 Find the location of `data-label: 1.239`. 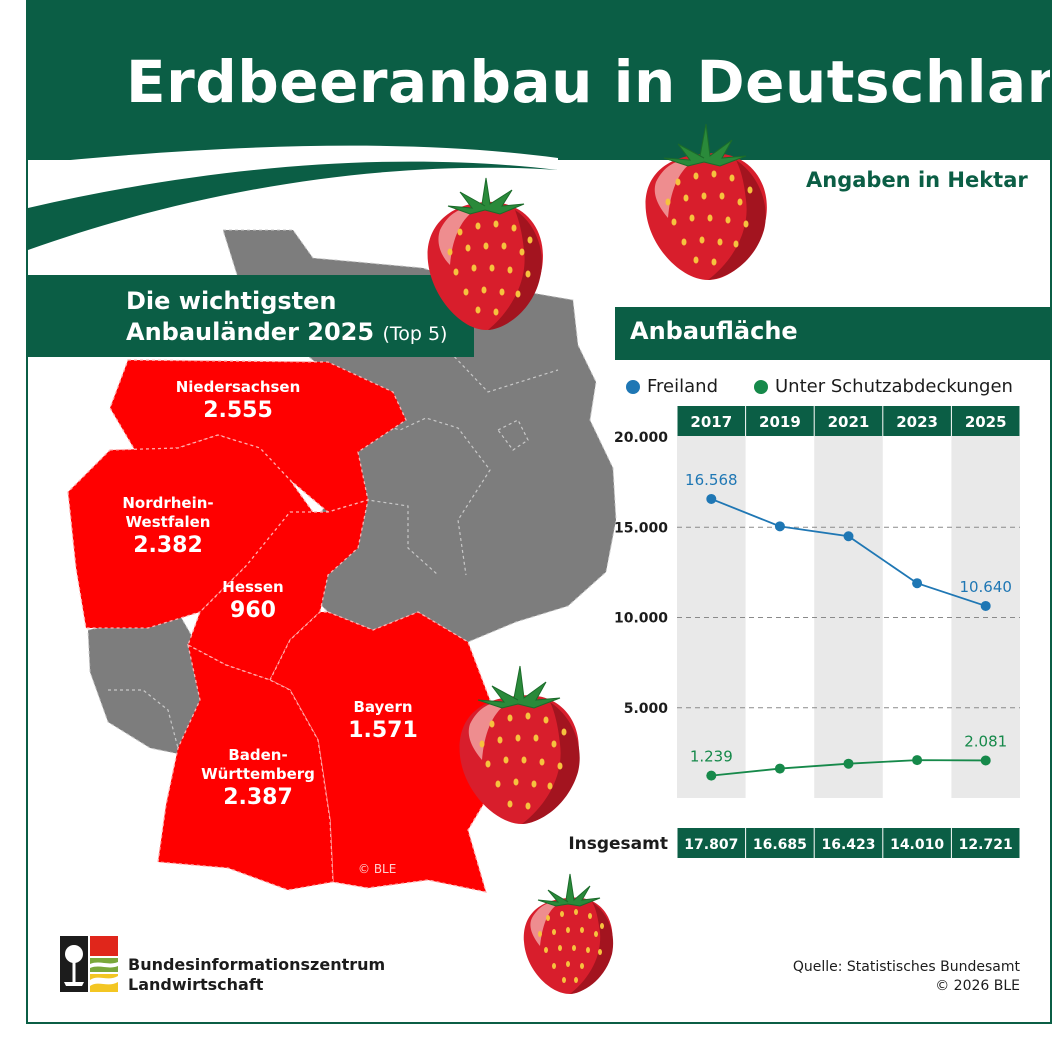

data-label: 1.239 is located at coordinates (711, 757).